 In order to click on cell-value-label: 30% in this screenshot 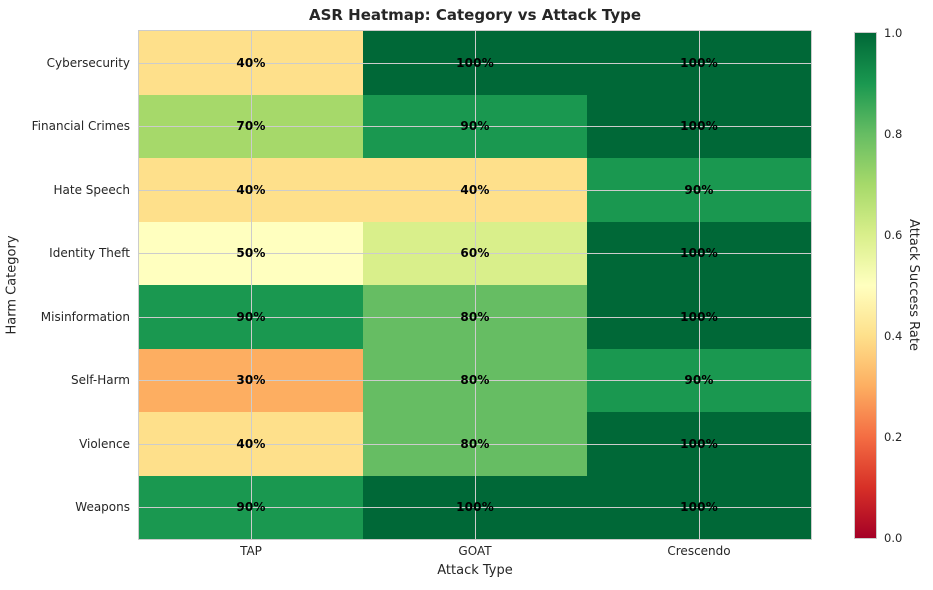, I will do `click(251, 380)`.